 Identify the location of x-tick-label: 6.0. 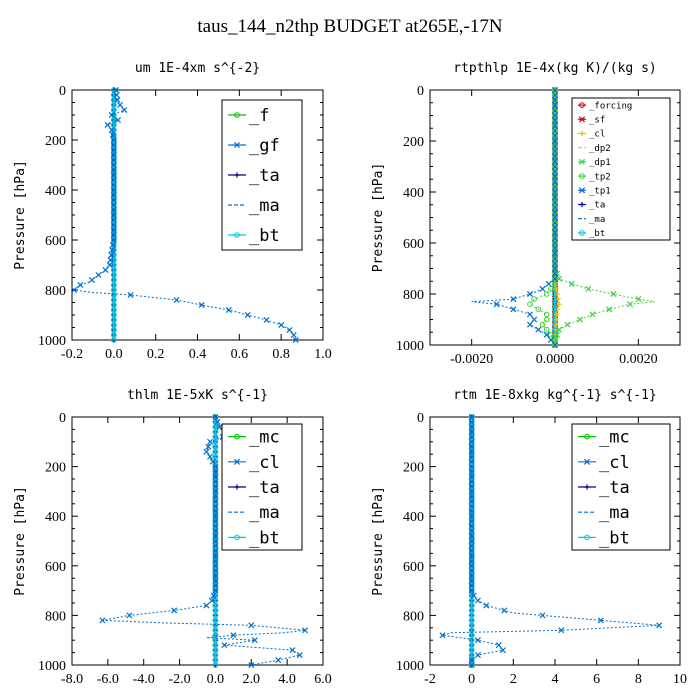
(323, 679).